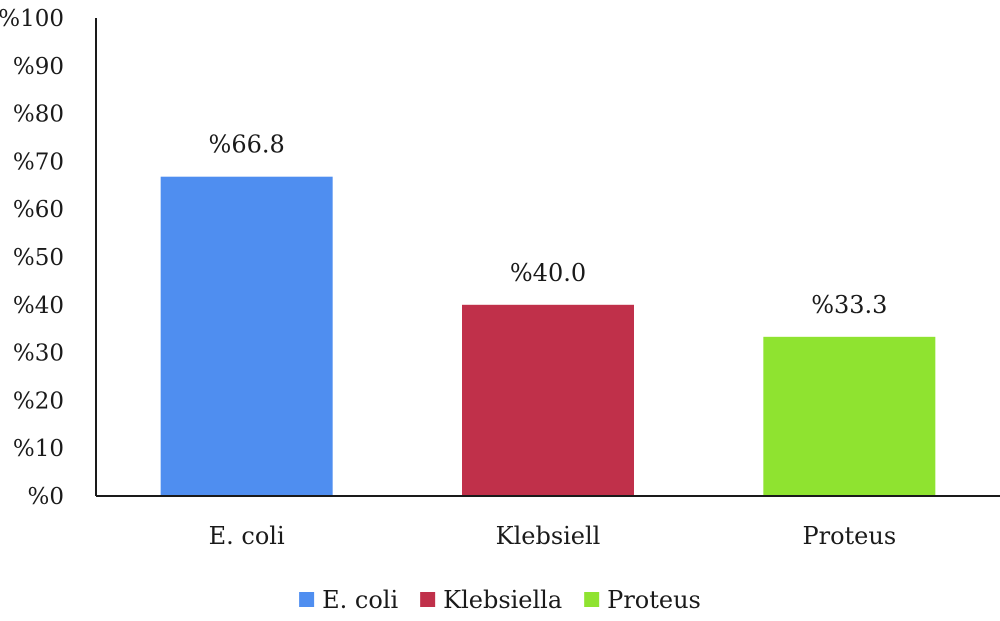 The width and height of the screenshot is (1000, 621). I want to click on y-tick-label: %10, so click(38, 449).